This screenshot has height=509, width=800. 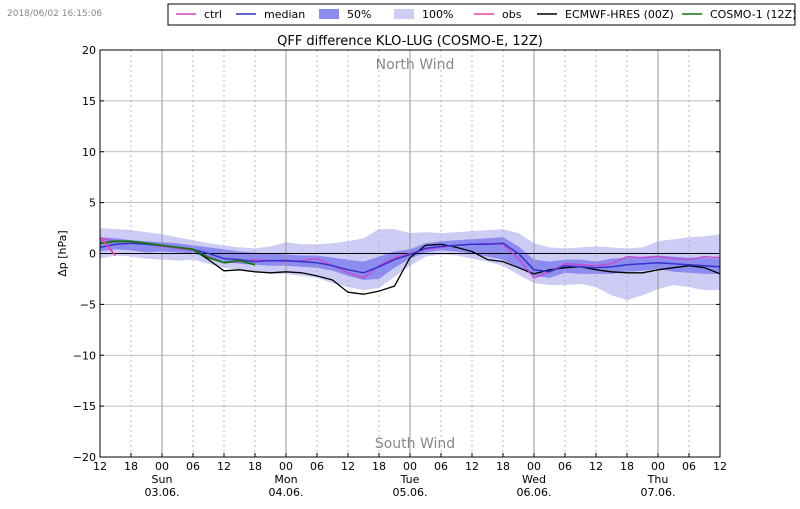 I want to click on y-tick-label: −15, so click(x=84, y=406).